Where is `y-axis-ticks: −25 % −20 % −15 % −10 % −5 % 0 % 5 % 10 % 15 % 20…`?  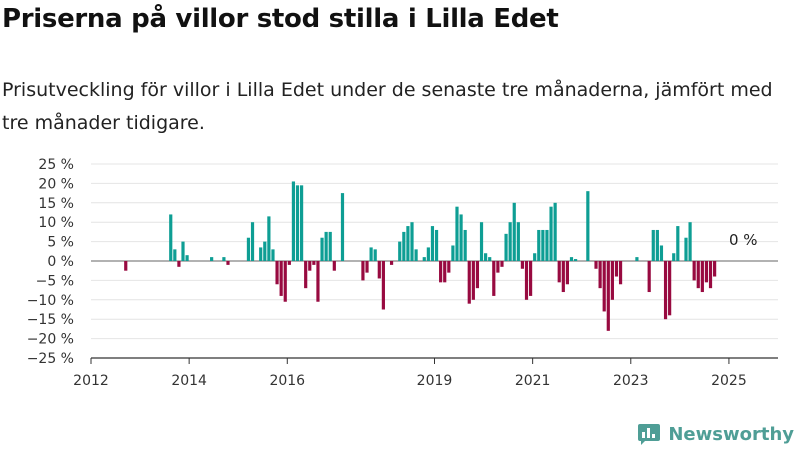
y-axis-ticks: −25 % −20 % −15 % −10 % −5 % 0 % 5 % 10 % 15 % 20… is located at coordinates (50, 262).